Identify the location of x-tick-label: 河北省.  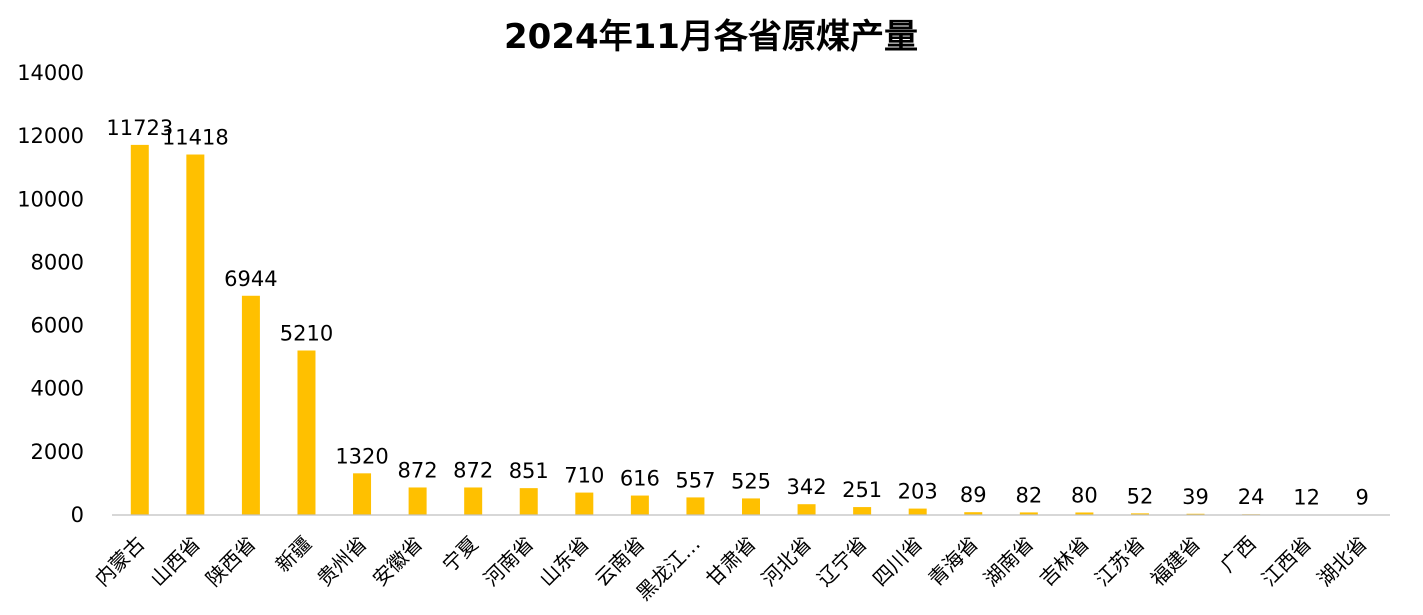
(786, 561).